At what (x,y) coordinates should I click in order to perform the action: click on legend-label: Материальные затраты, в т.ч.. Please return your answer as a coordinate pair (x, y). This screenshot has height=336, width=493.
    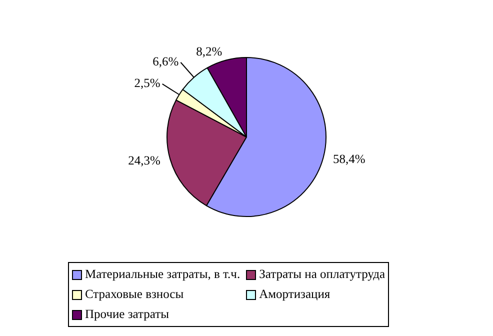
    Looking at the image, I should click on (162, 274).